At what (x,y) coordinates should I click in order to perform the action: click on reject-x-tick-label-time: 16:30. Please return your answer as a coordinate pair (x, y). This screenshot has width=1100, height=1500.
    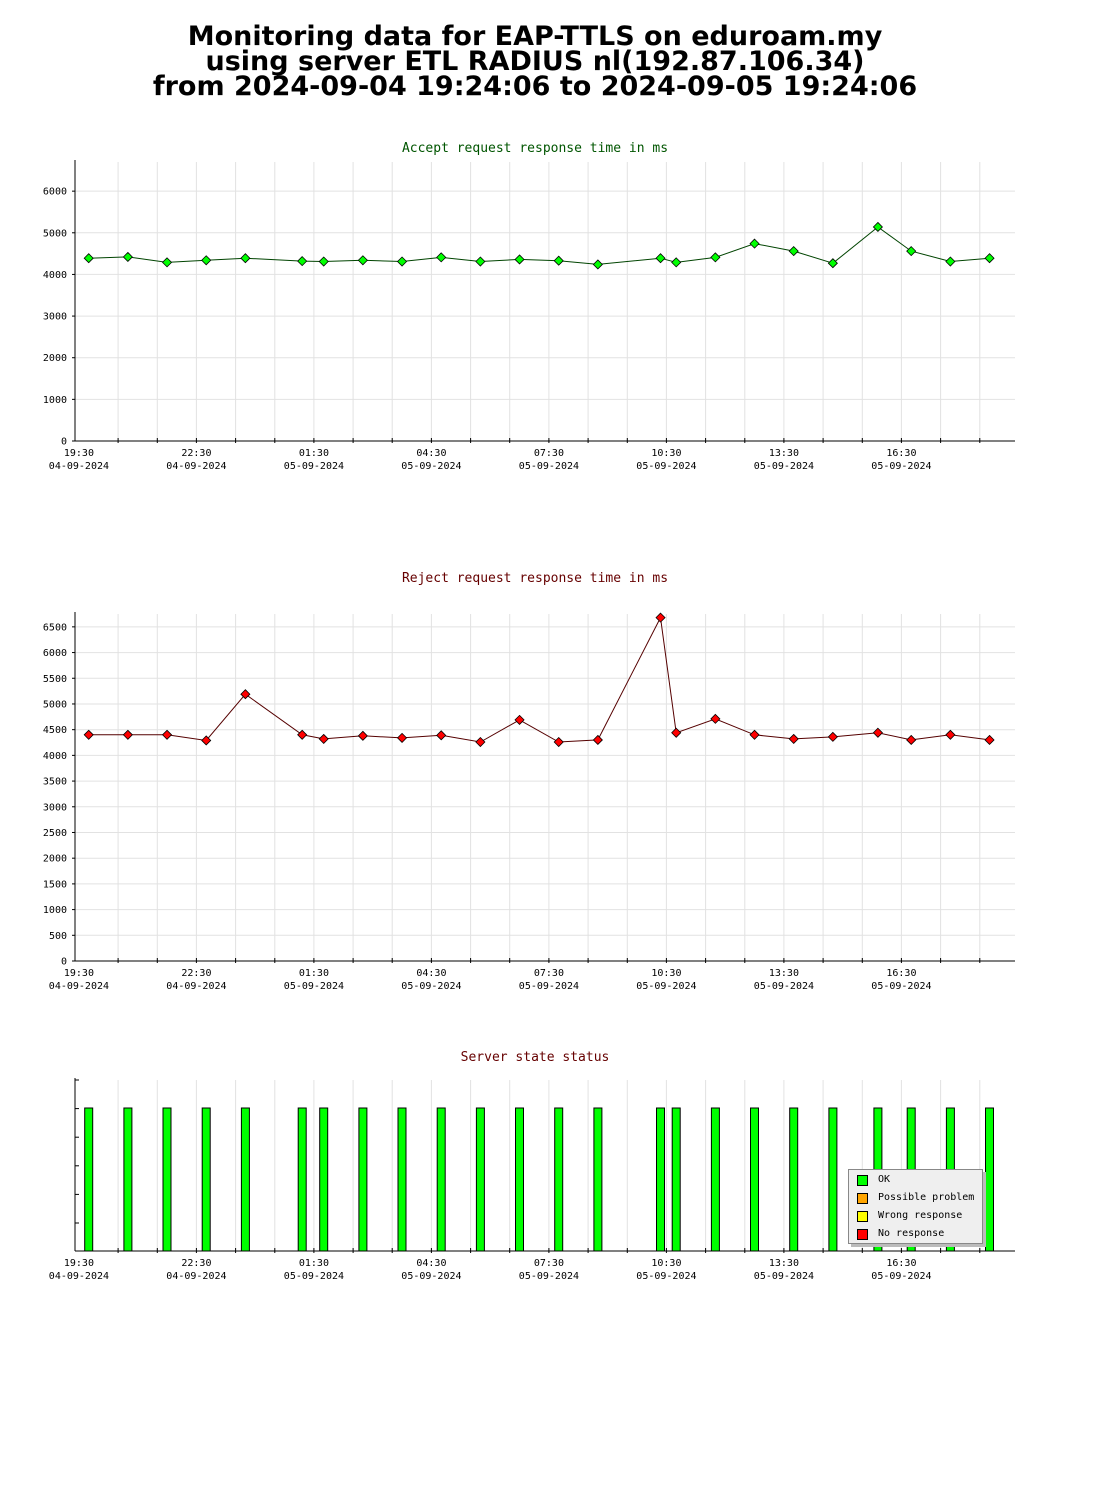
    Looking at the image, I should click on (901, 973).